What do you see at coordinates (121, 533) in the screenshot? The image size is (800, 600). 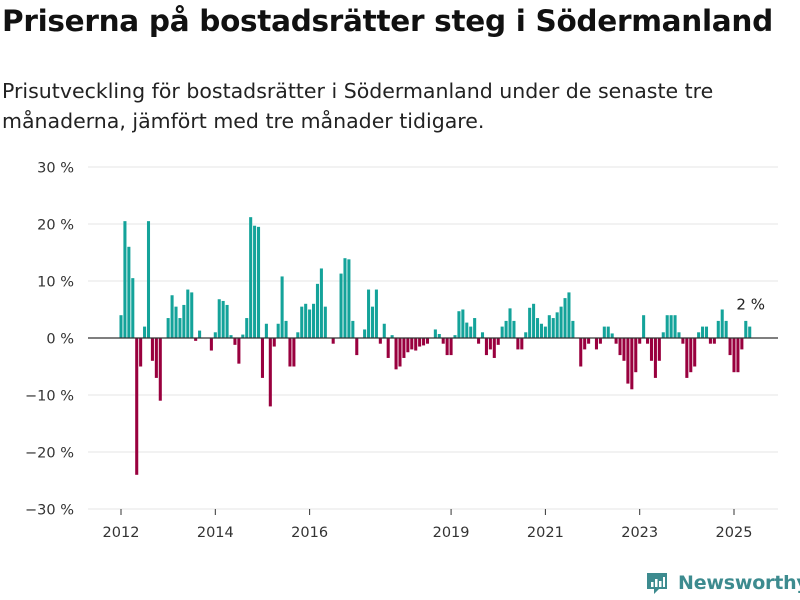 I see `x-tick-label: 2012` at bounding box center [121, 533].